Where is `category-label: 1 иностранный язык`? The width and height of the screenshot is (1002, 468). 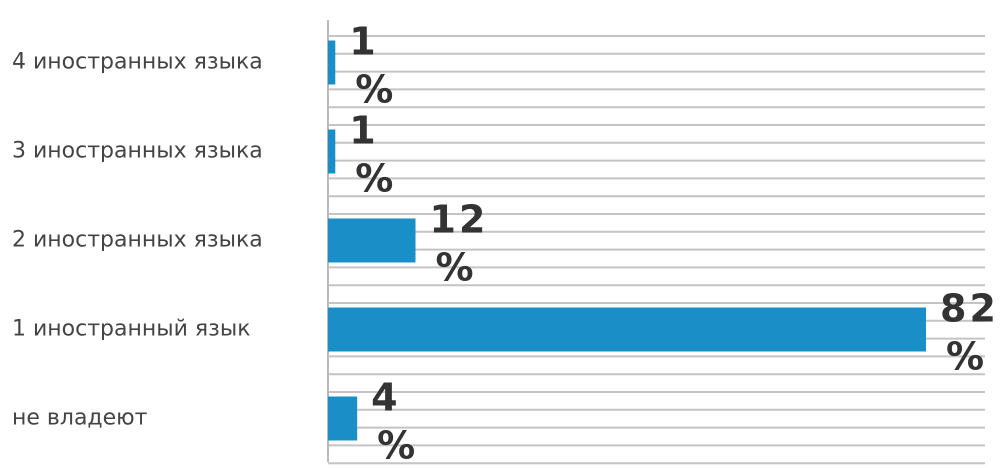 category-label: 1 иностранный язык is located at coordinates (131, 329).